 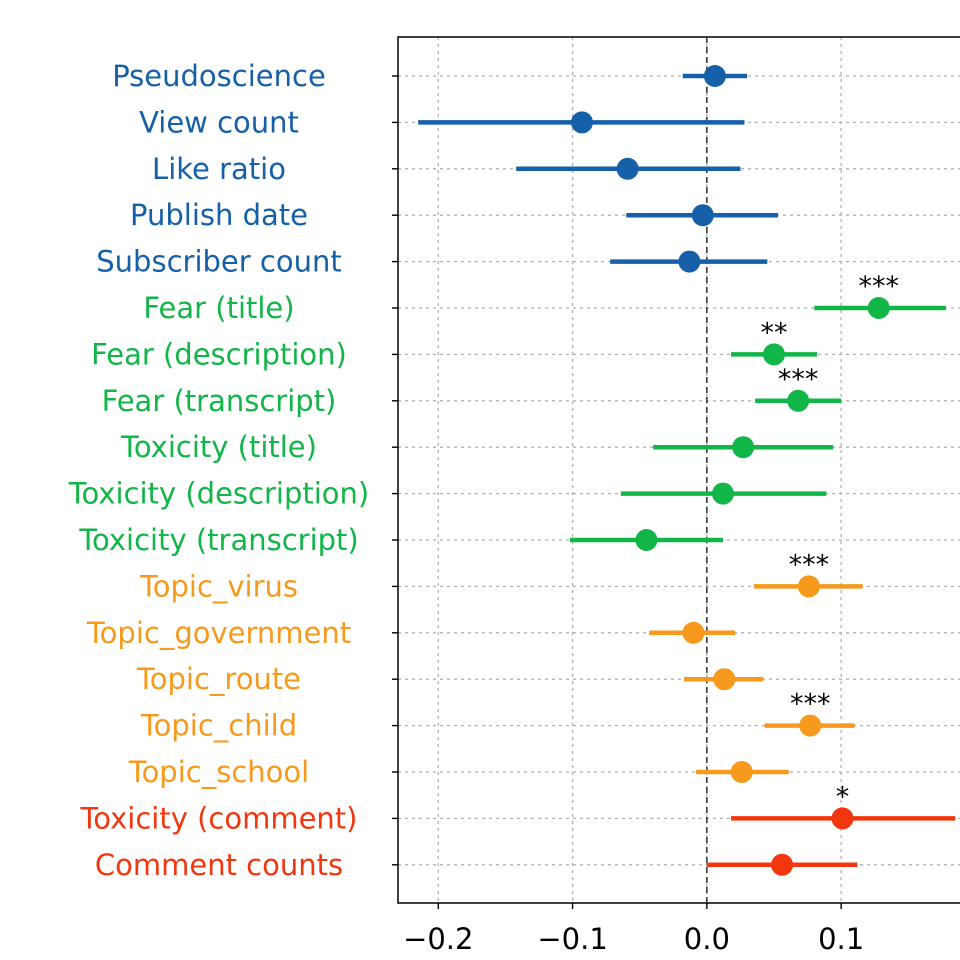 I want to click on row-label: Toxicity (title), so click(x=218, y=447).